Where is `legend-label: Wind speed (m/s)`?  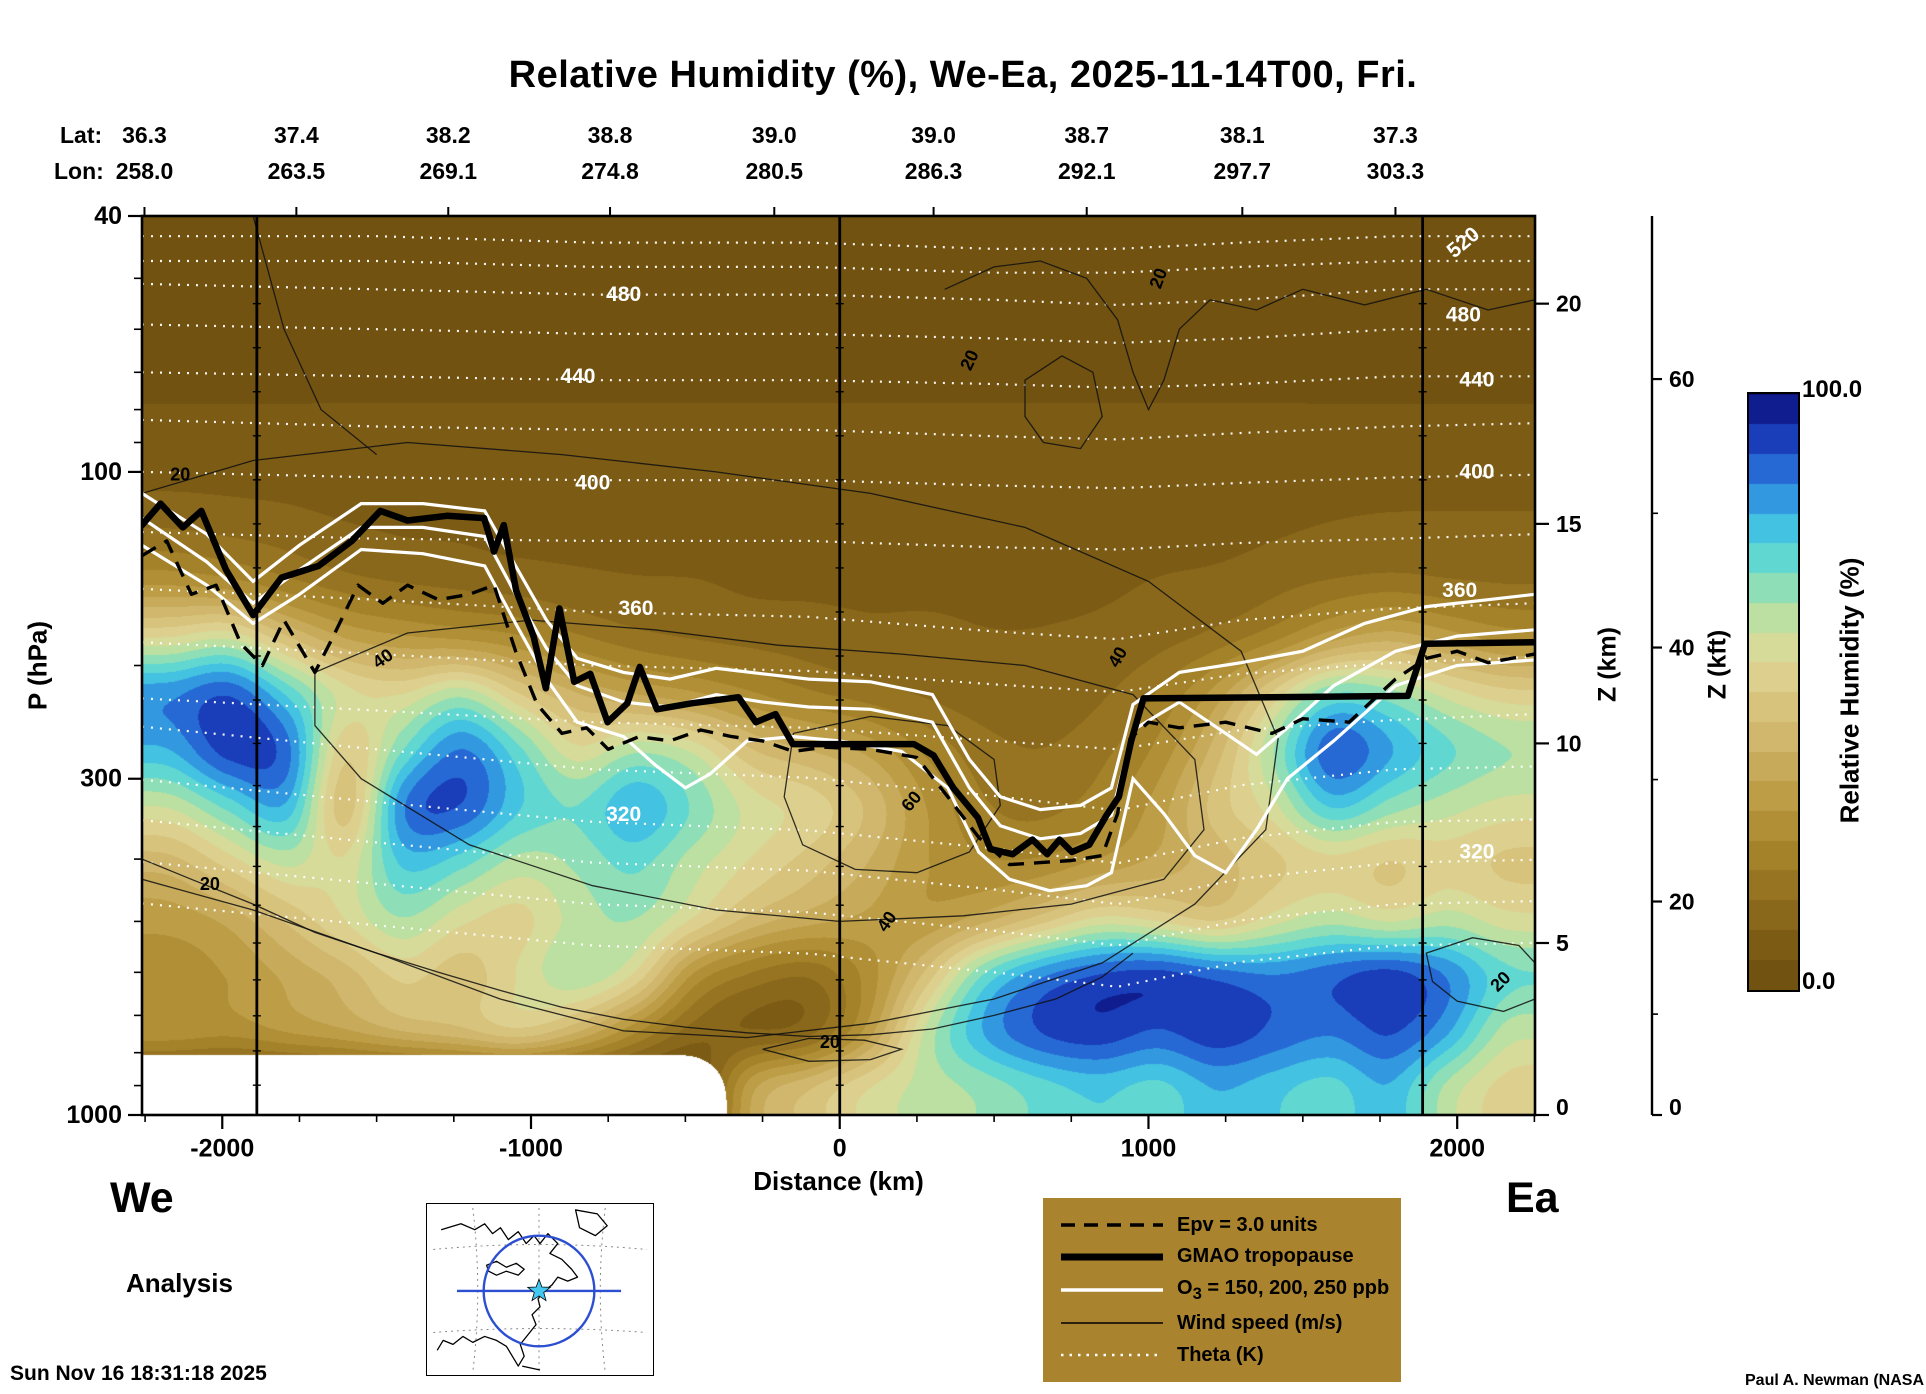
legend-label: Wind speed (m/s) is located at coordinates (1260, 1322).